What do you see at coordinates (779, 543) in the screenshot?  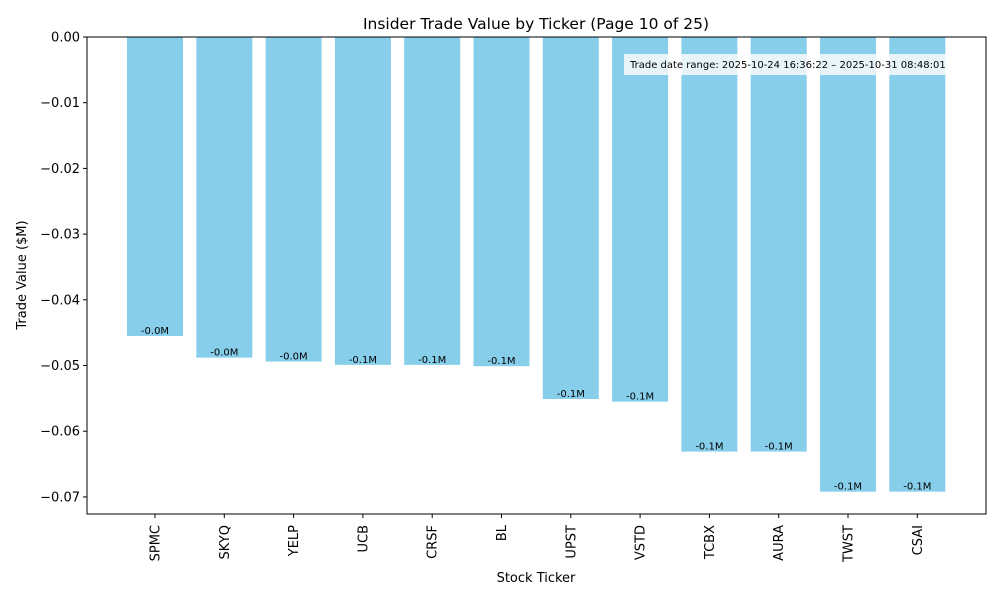 I see `x-tick-label-aura: AURA` at bounding box center [779, 543].